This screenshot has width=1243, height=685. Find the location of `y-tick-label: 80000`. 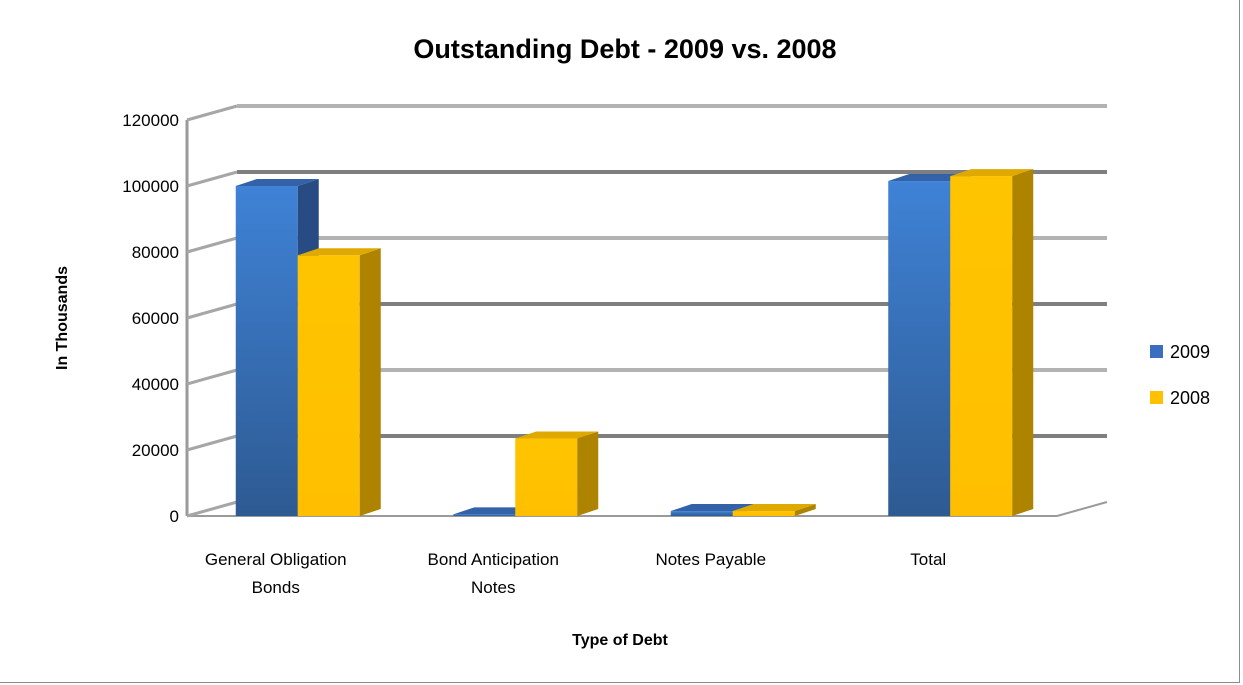

y-tick-label: 80000 is located at coordinates (155, 252).